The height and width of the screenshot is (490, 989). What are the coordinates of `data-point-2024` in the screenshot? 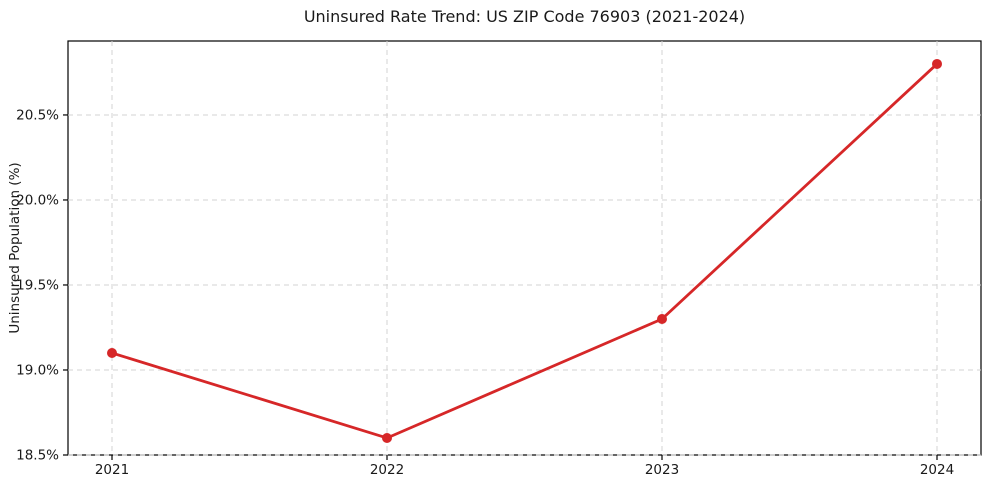 It's located at (937, 63).